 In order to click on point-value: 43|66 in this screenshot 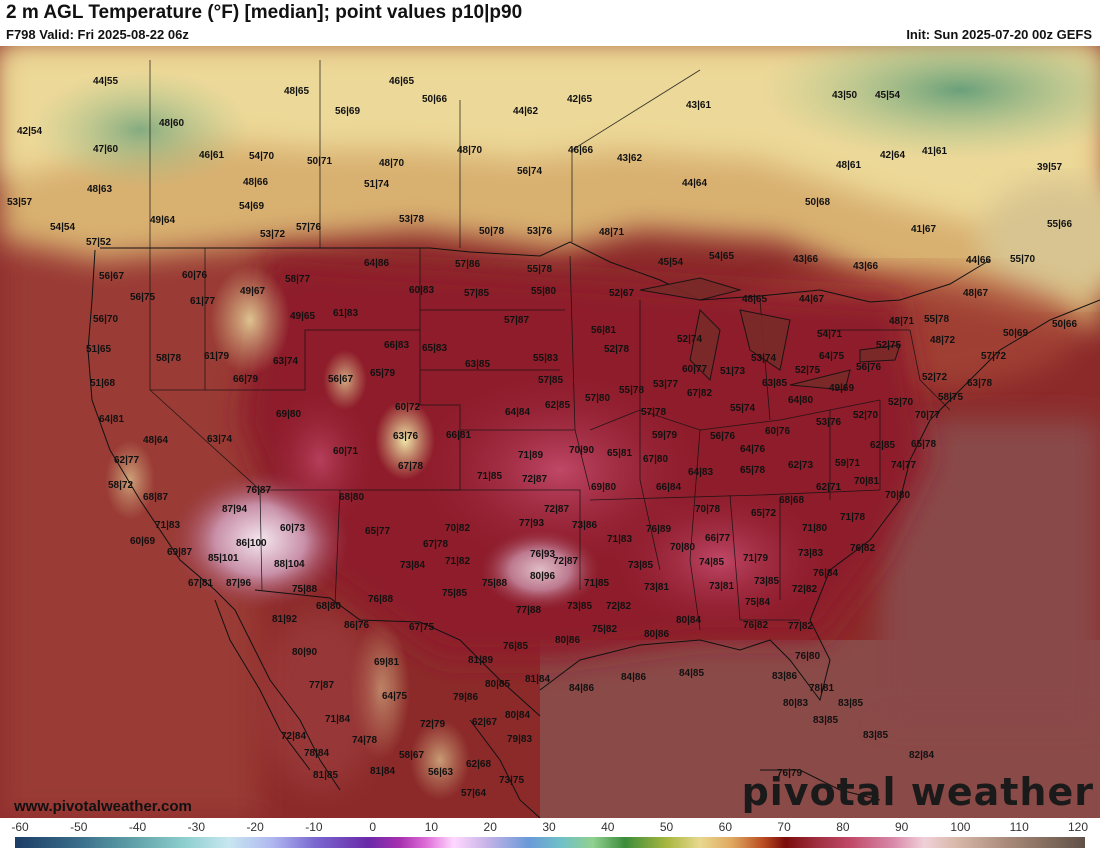, I will do `click(806, 259)`.